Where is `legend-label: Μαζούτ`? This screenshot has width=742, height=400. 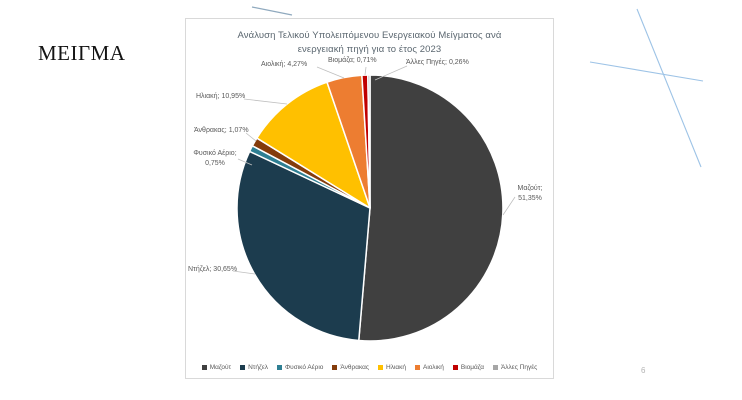 legend-label: Μαζούτ is located at coordinates (220, 367).